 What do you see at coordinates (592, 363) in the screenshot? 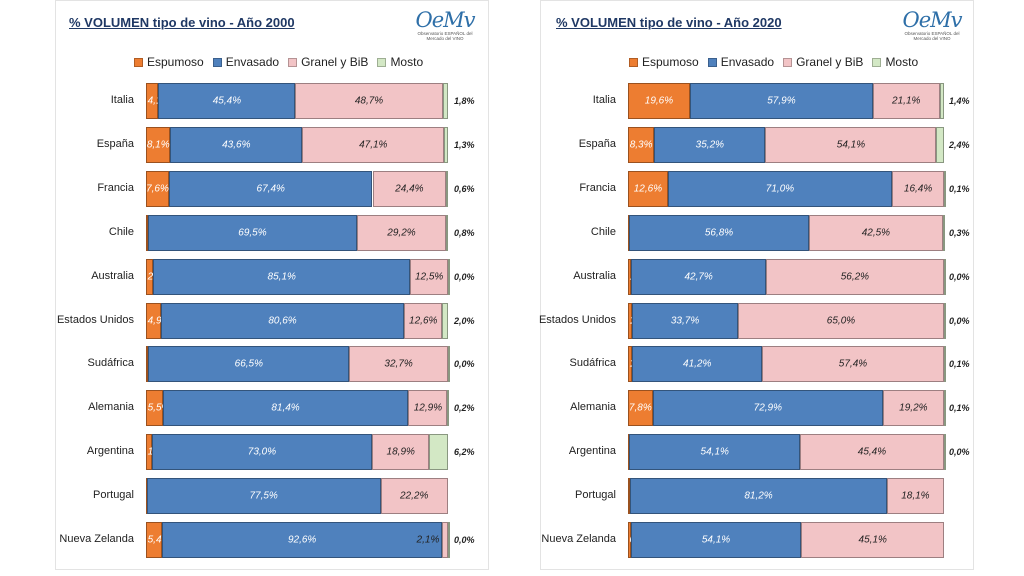
I see `category-label: Sudáfrica` at bounding box center [592, 363].